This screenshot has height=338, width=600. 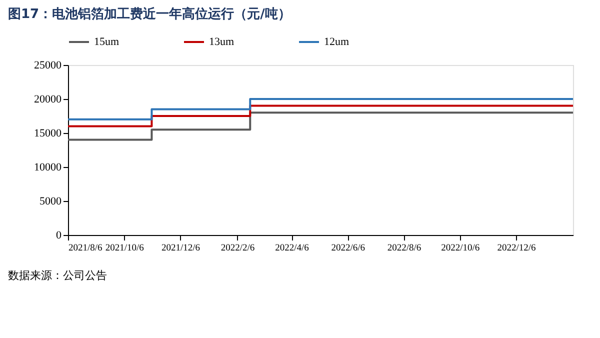 I want to click on y-tick-label: 25000, so click(x=48, y=66).